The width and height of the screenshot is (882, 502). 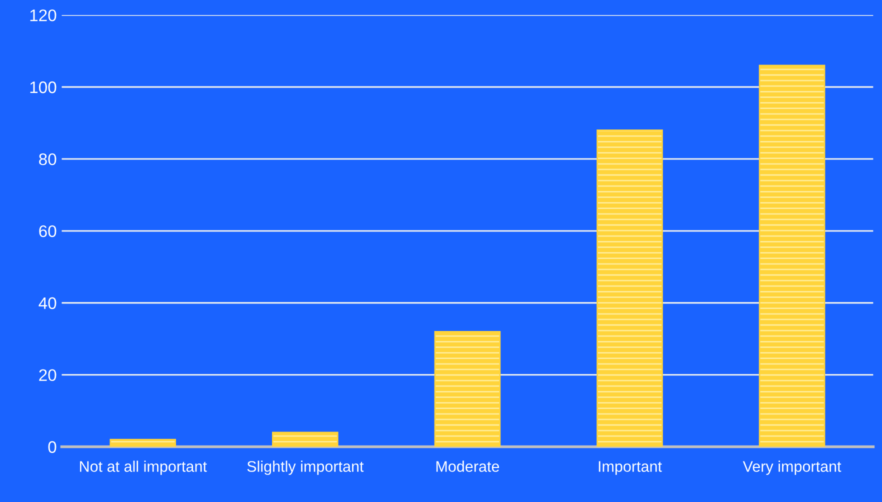 I want to click on x-tick-label: Not at all important, so click(x=143, y=467).